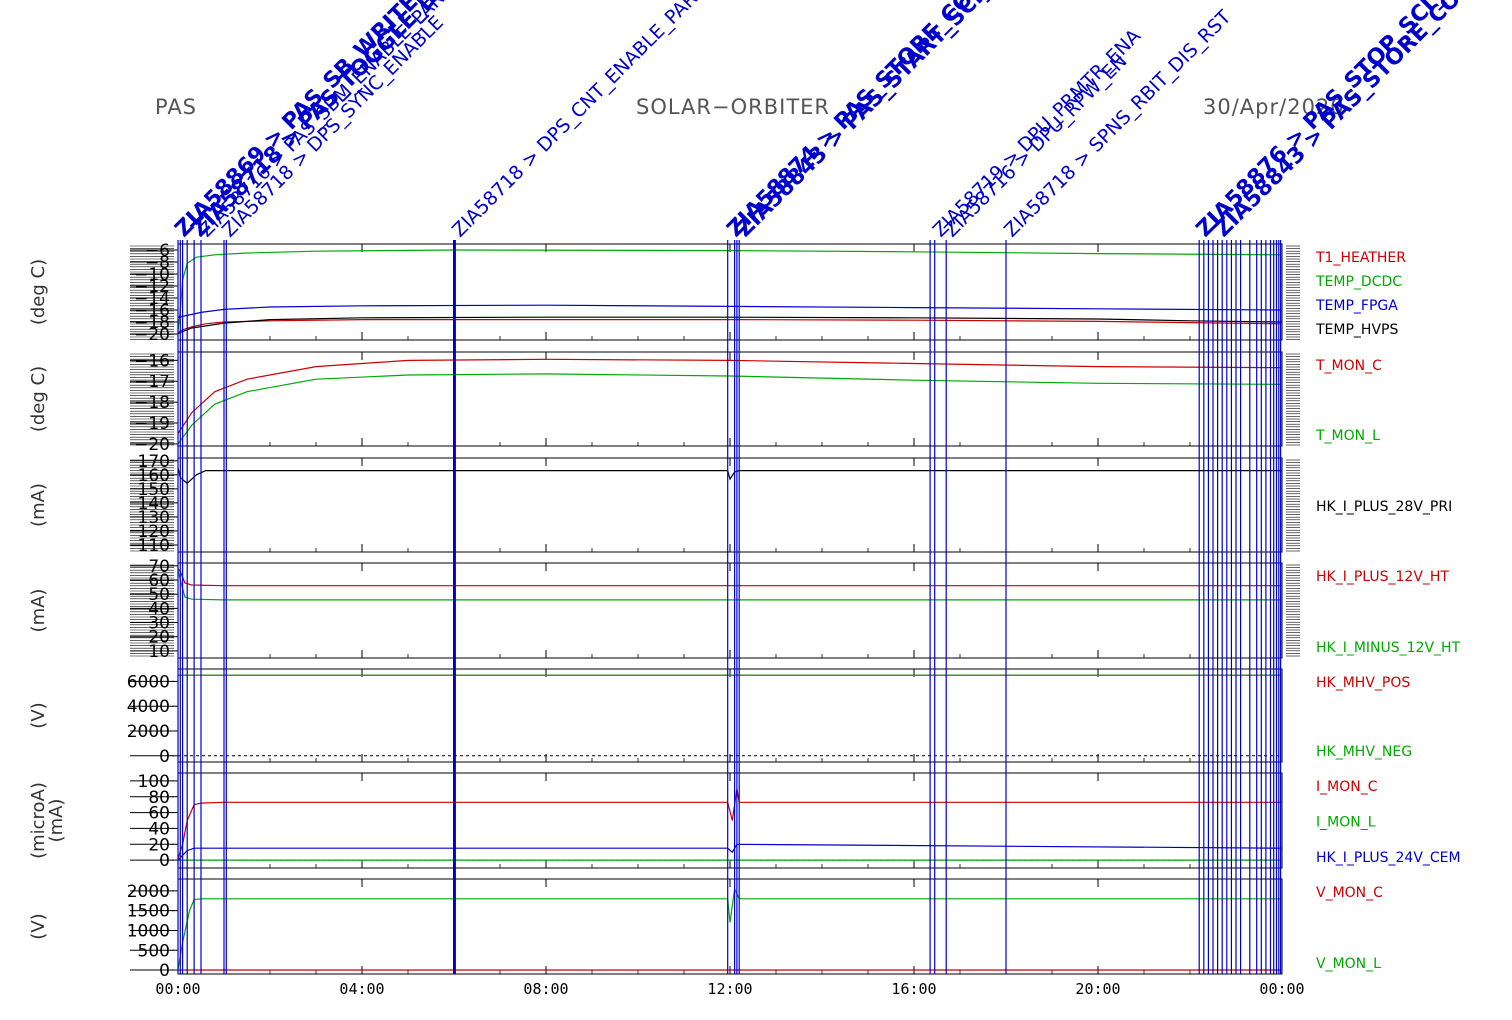 The width and height of the screenshot is (1512, 1020). I want to click on y-axis-label: (deg C), so click(38, 399).